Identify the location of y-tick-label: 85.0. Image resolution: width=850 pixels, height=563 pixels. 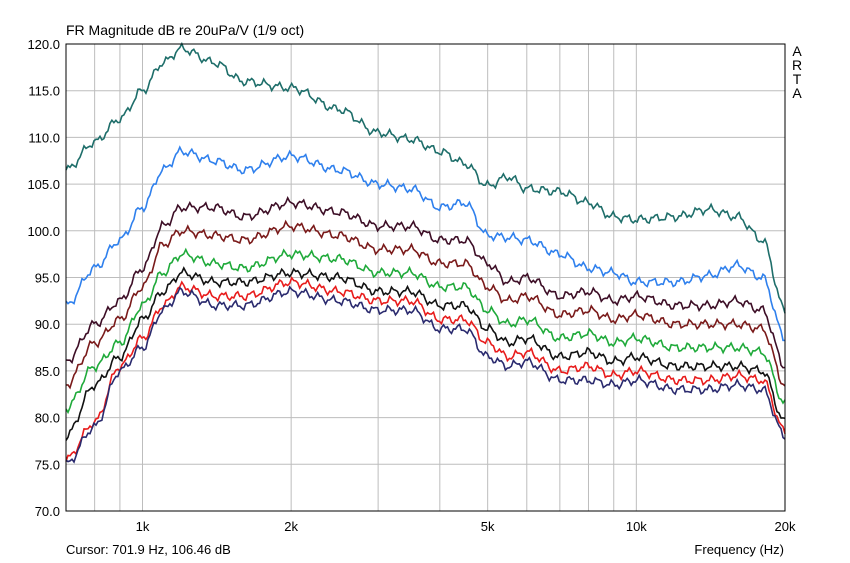
(47, 371).